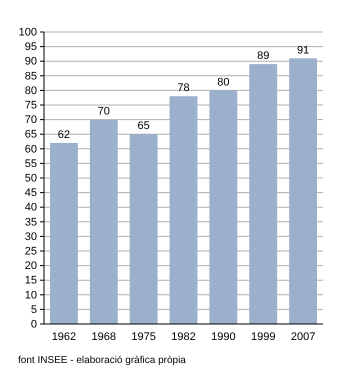 The image size is (350, 373). I want to click on y-tick-label: 55, so click(30, 164).